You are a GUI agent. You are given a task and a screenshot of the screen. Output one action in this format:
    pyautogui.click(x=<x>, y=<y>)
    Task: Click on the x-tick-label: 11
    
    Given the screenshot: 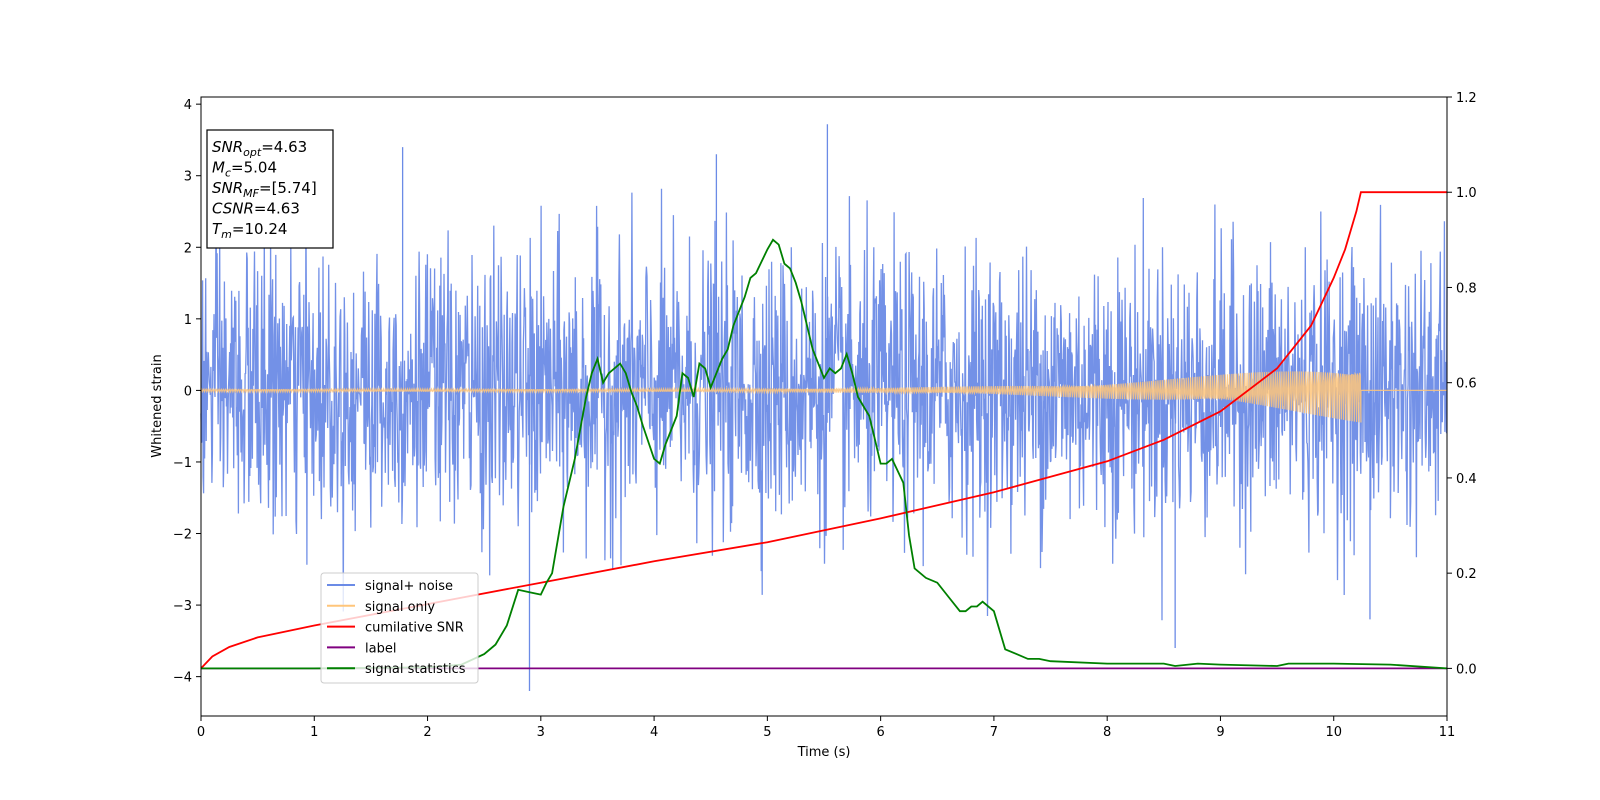 What is the action you would take?
    pyautogui.click(x=1447, y=732)
    